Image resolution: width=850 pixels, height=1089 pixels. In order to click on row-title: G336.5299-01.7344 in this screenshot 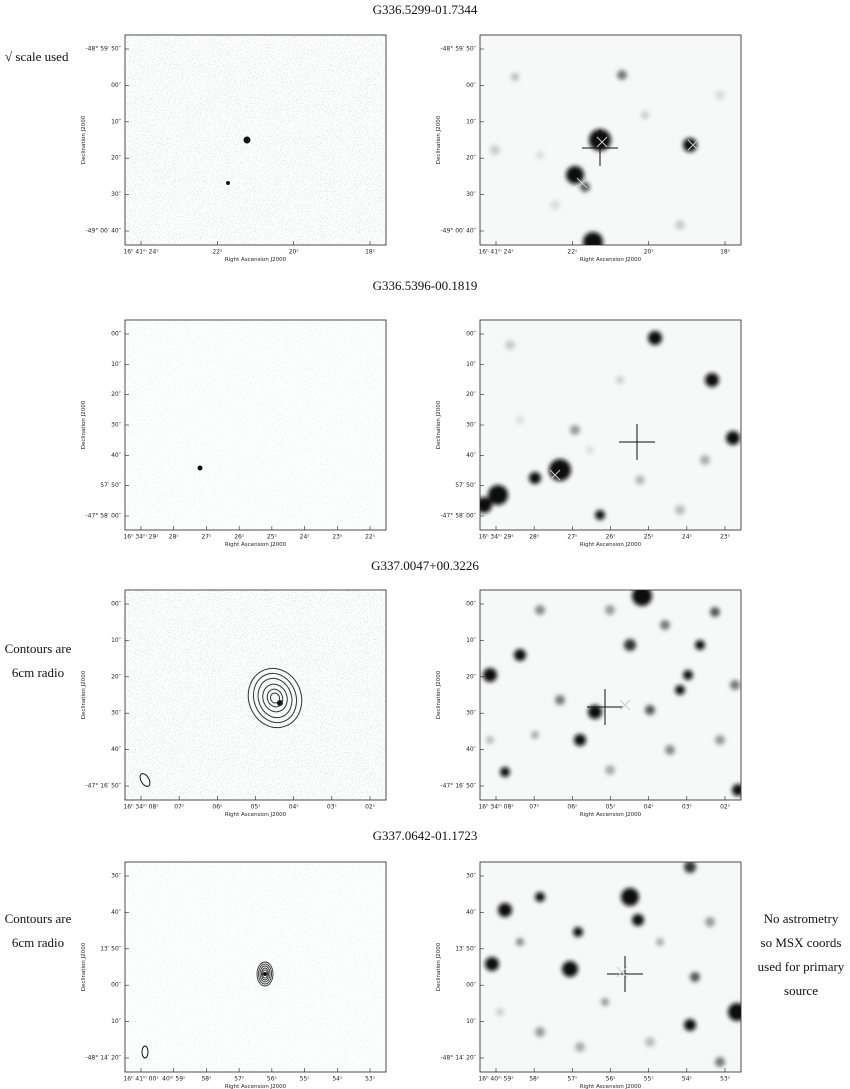, I will do `click(425, 9)`.